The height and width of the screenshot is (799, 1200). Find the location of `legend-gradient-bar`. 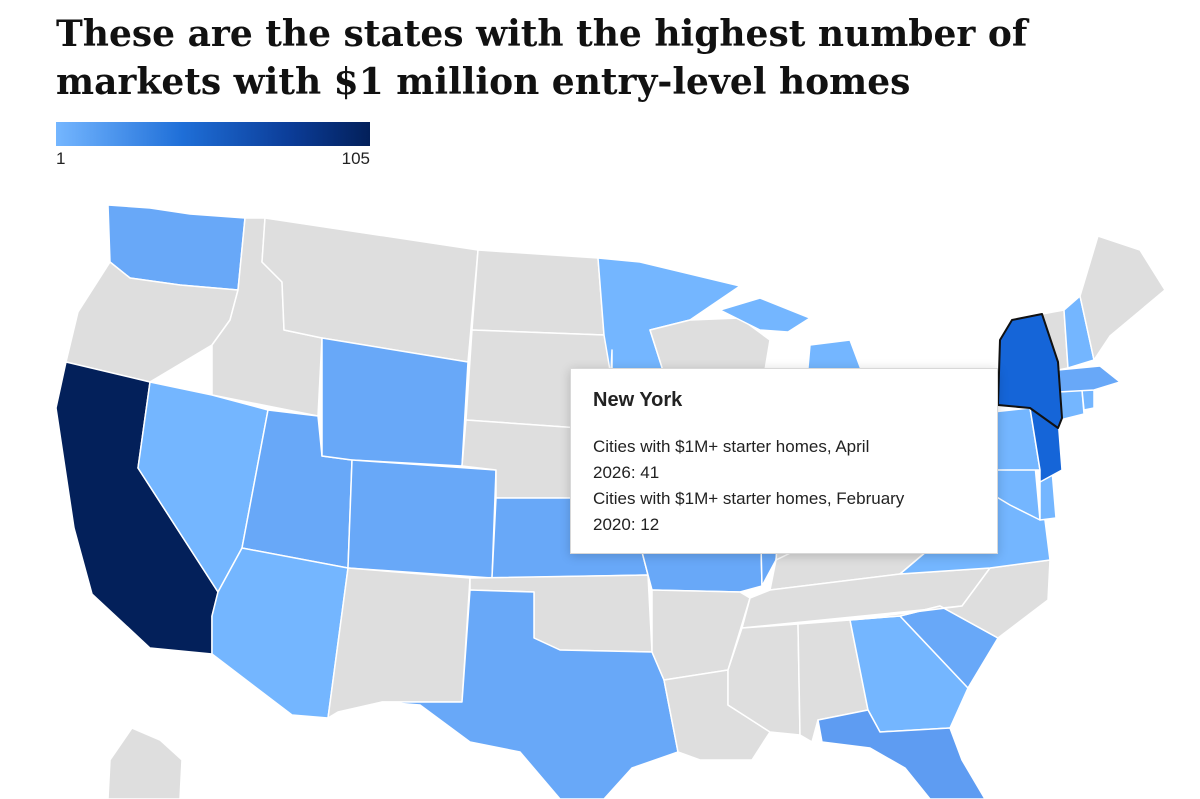

legend-gradient-bar is located at coordinates (213, 134).